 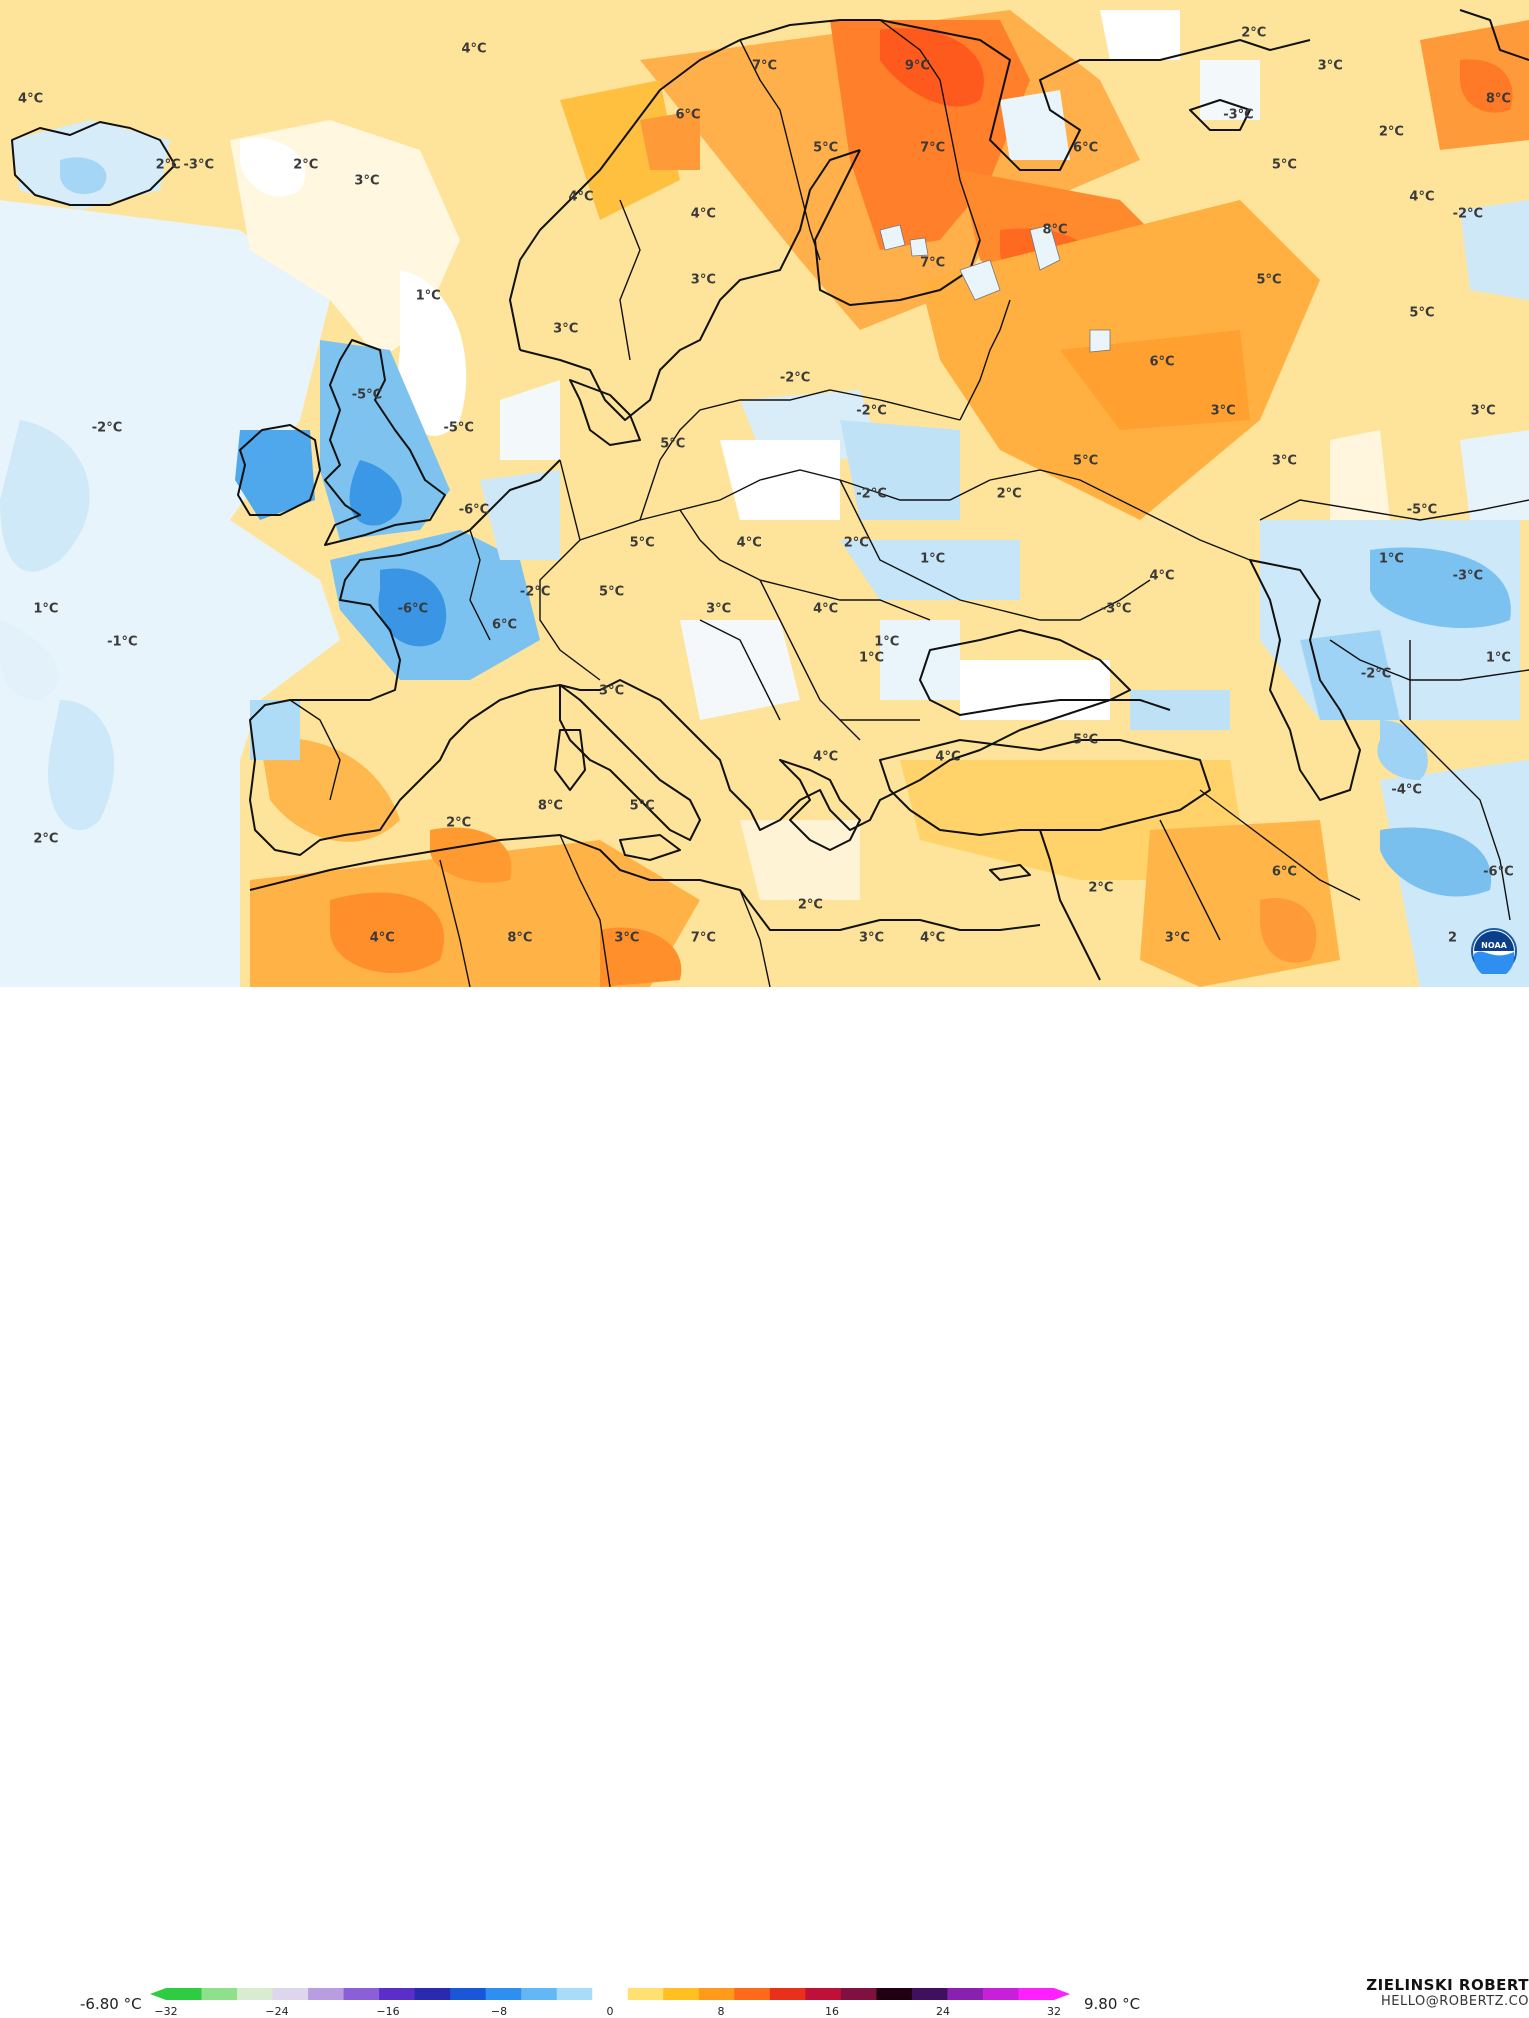 What do you see at coordinates (166, 2011) in the screenshot?
I see `colorbar-tick-label: −32` at bounding box center [166, 2011].